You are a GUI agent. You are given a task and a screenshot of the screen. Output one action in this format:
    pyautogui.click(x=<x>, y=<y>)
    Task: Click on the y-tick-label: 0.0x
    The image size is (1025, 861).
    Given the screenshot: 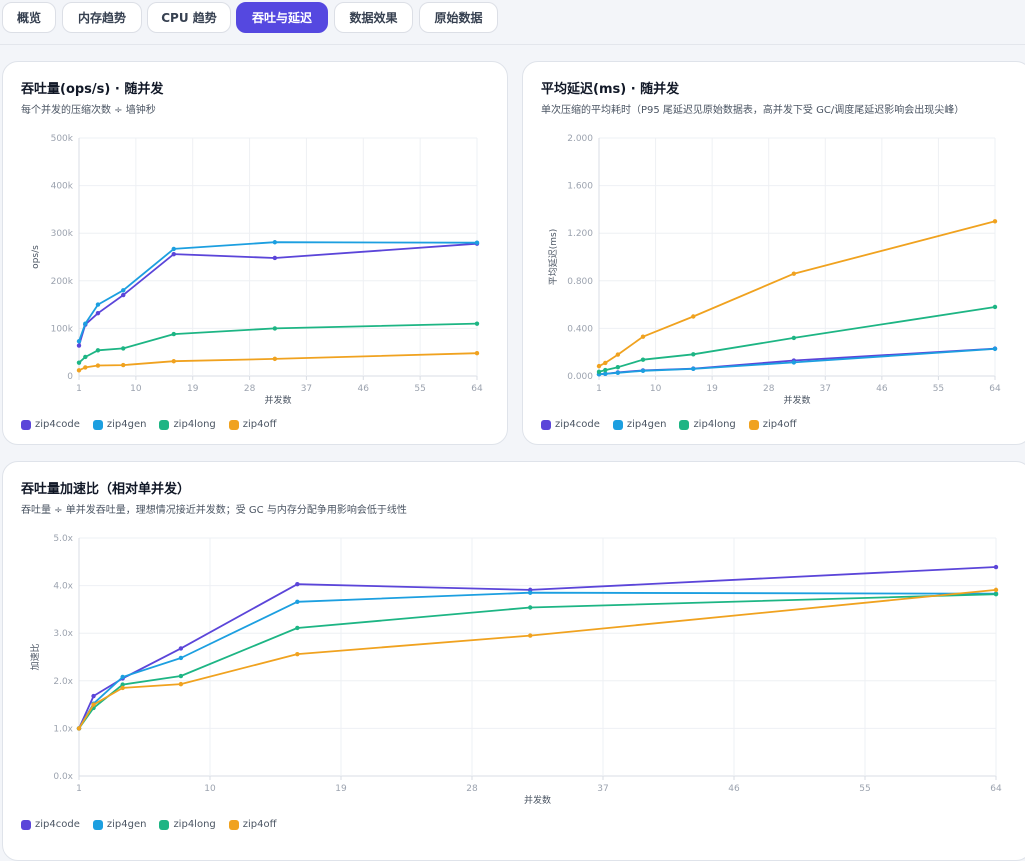 What is the action you would take?
    pyautogui.click(x=63, y=777)
    